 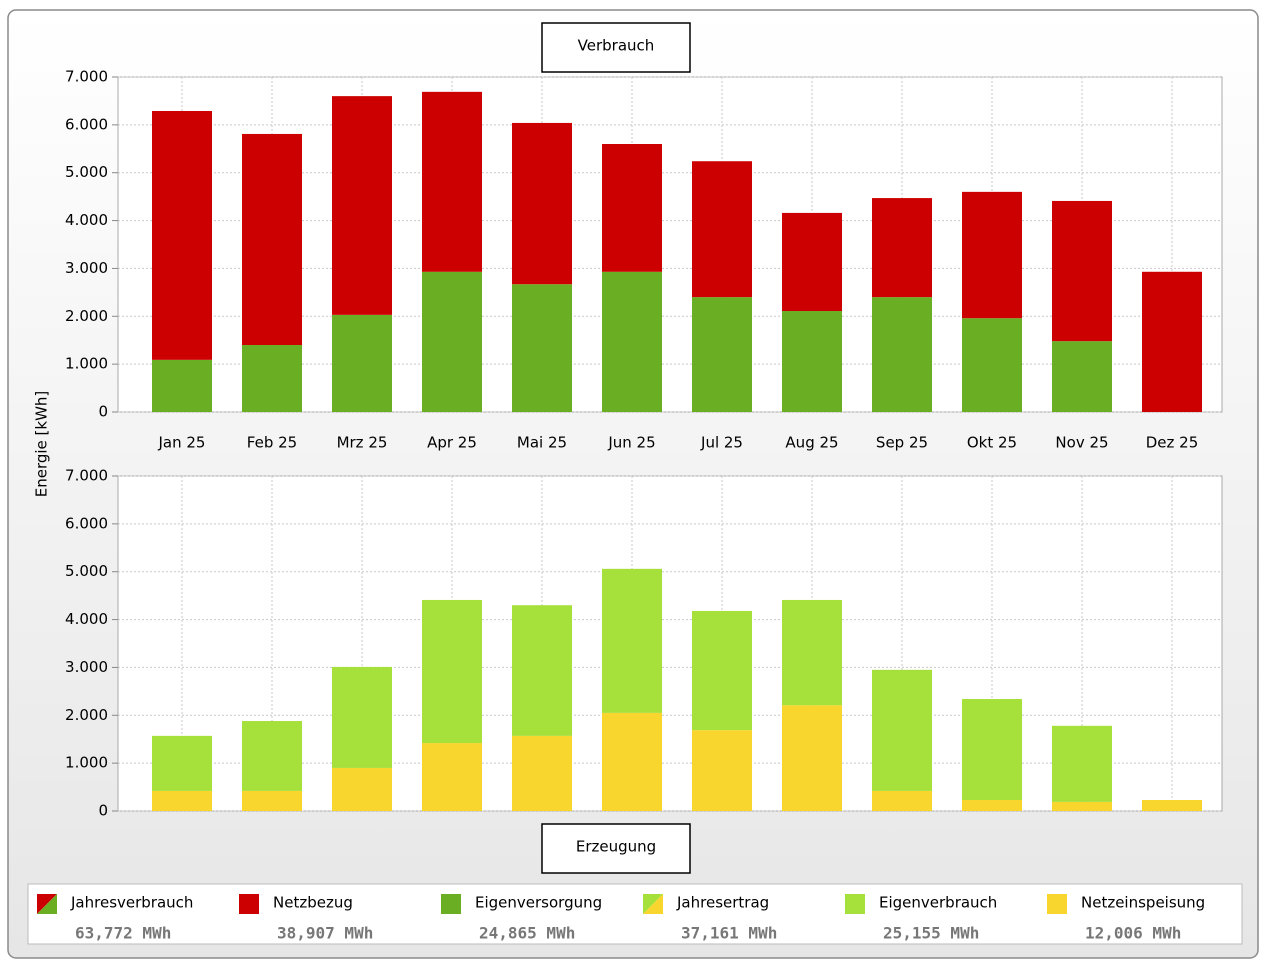 What do you see at coordinates (902, 443) in the screenshot?
I see `x-tick-label: Sep 25` at bounding box center [902, 443].